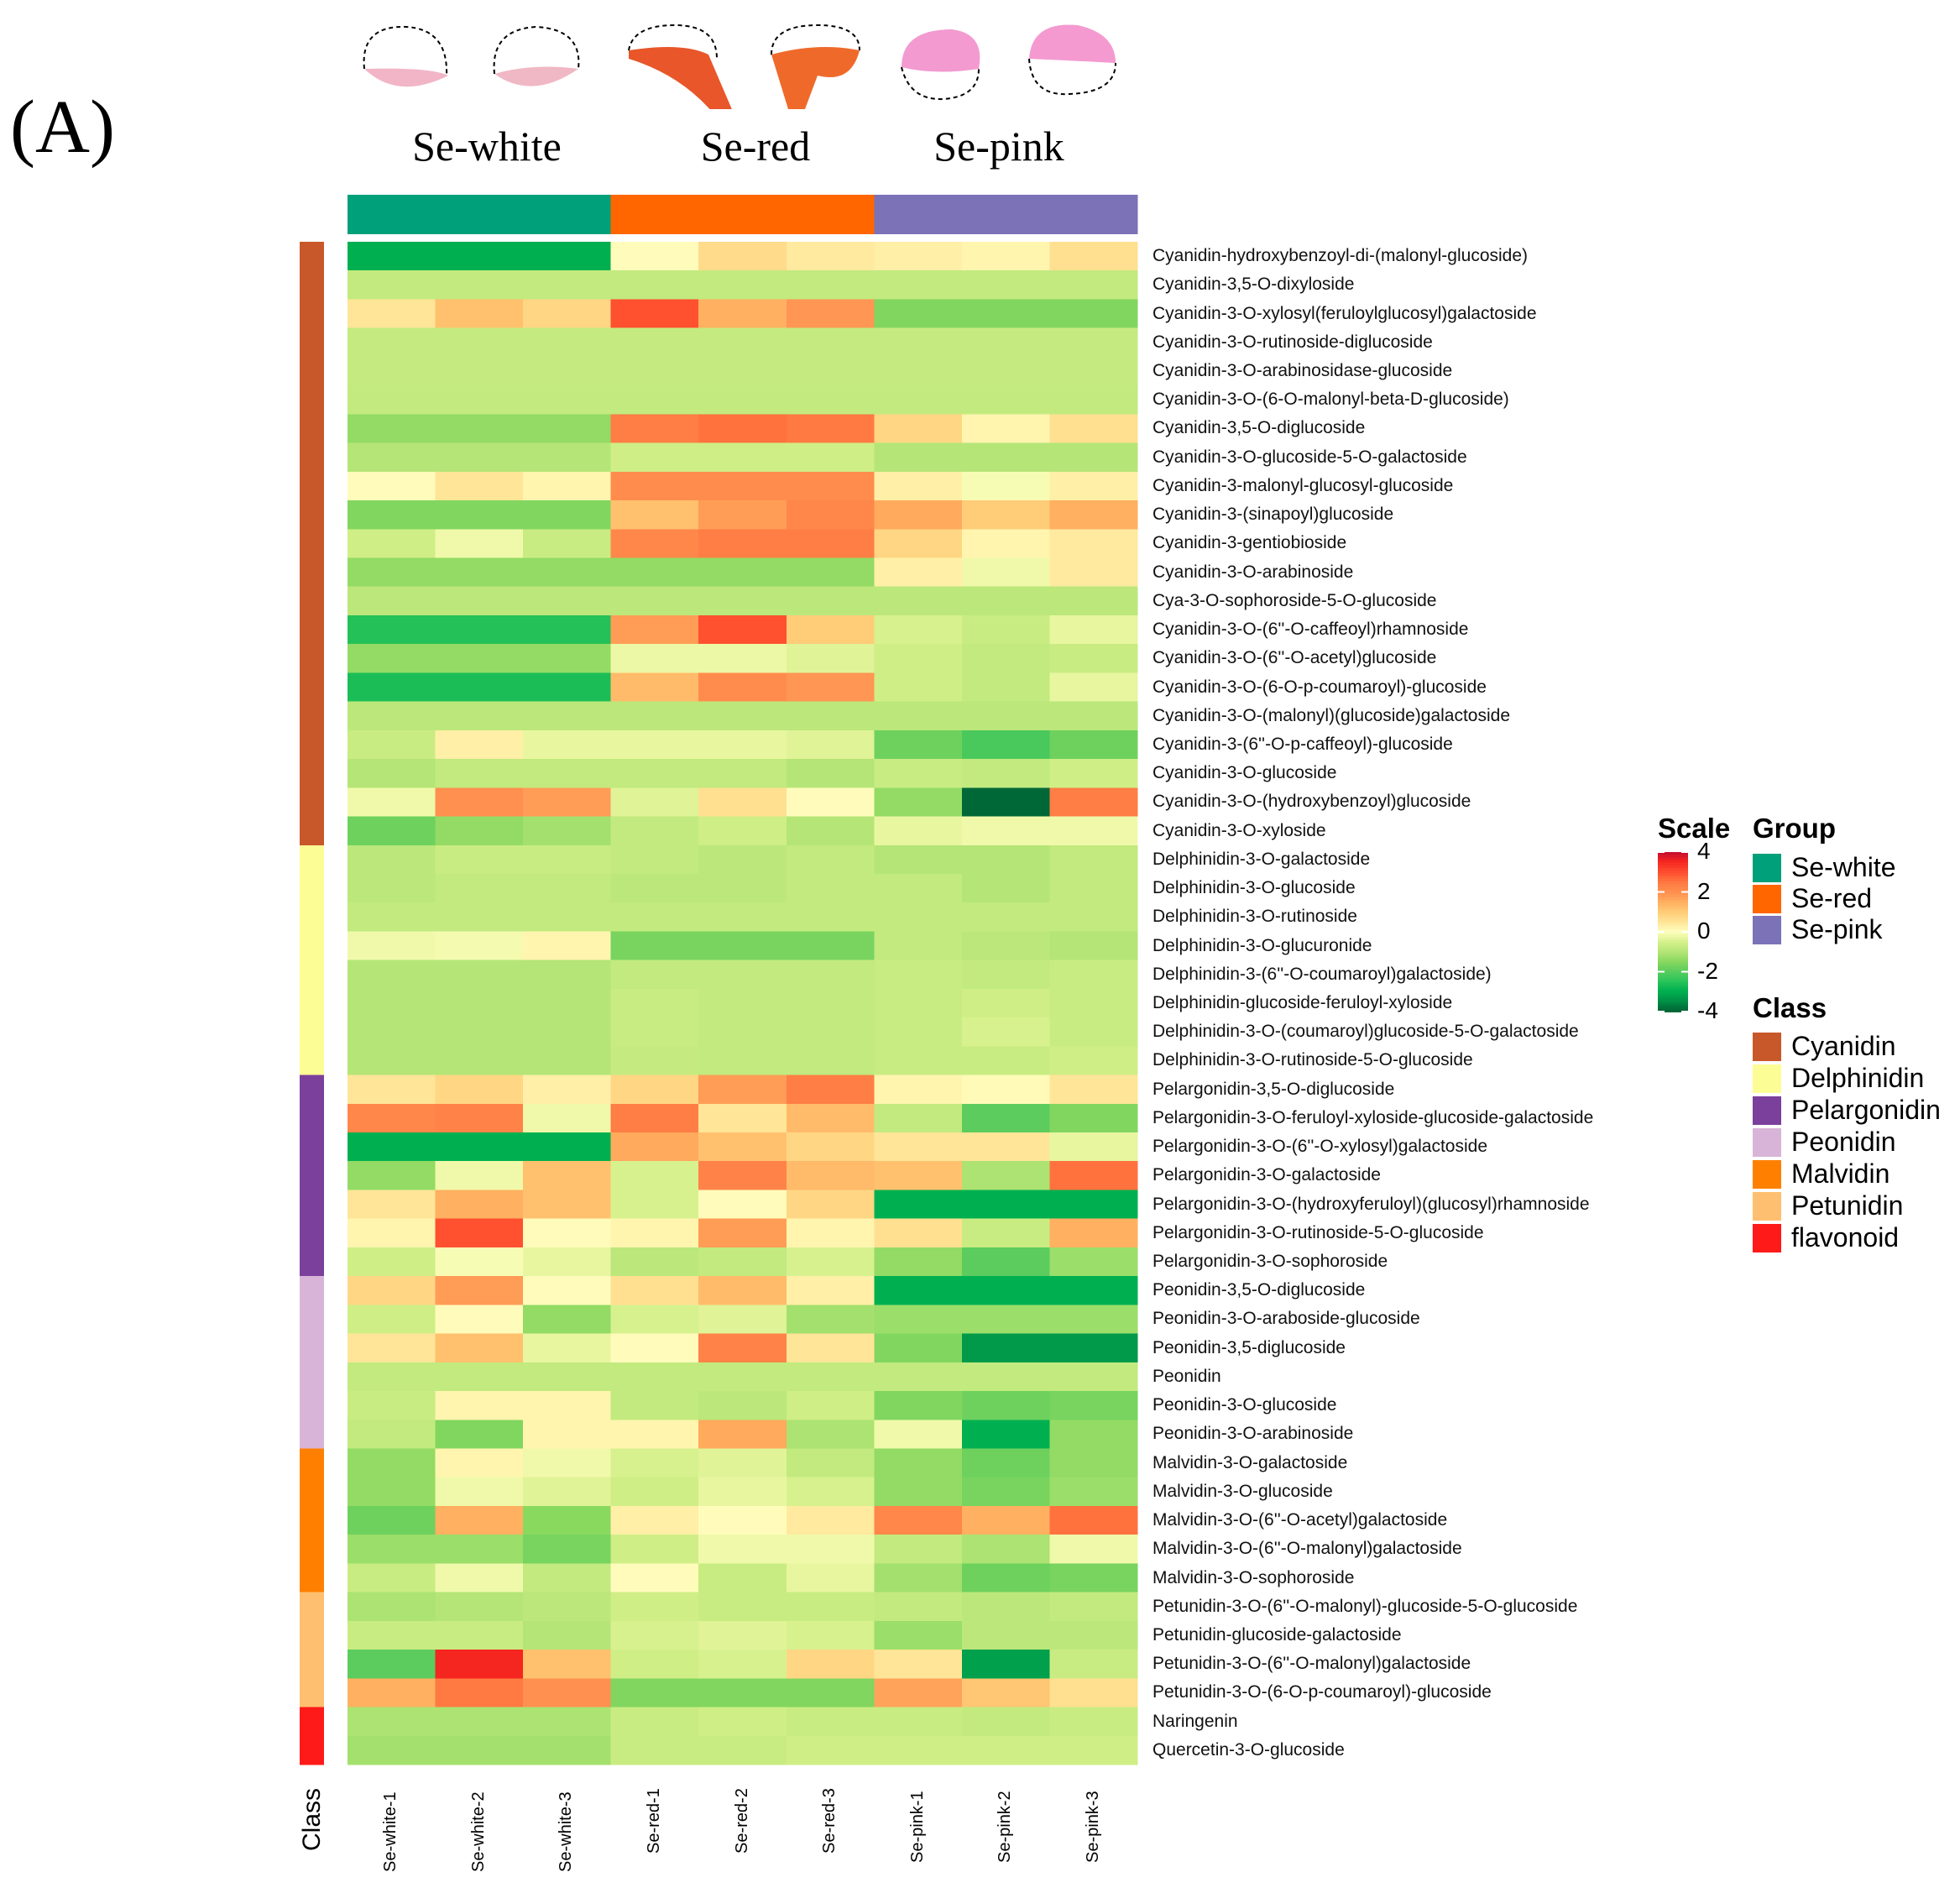 The height and width of the screenshot is (1893, 1960). What do you see at coordinates (1195, 1721) in the screenshot?
I see `row-label: Naringenin` at bounding box center [1195, 1721].